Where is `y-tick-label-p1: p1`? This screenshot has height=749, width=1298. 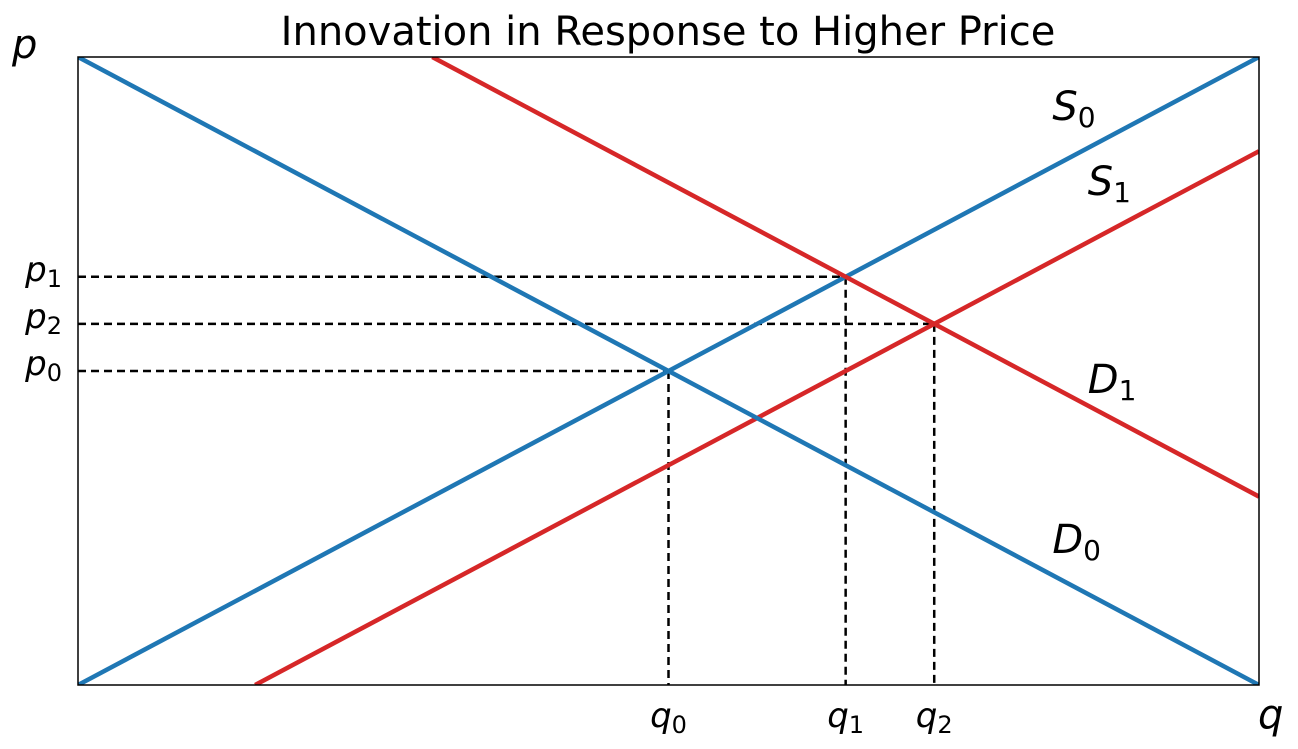
y-tick-label-p1: p1 is located at coordinates (43, 271).